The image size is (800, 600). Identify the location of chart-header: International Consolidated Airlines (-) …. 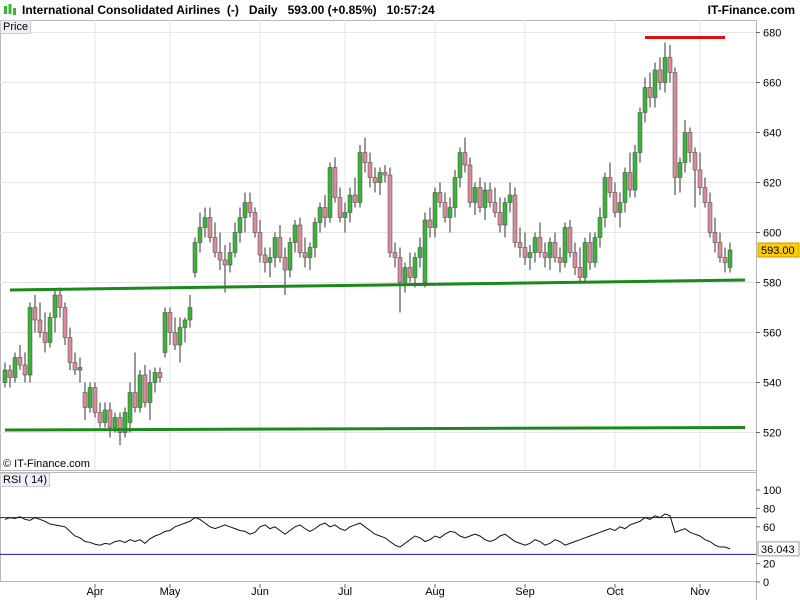
(400, 10).